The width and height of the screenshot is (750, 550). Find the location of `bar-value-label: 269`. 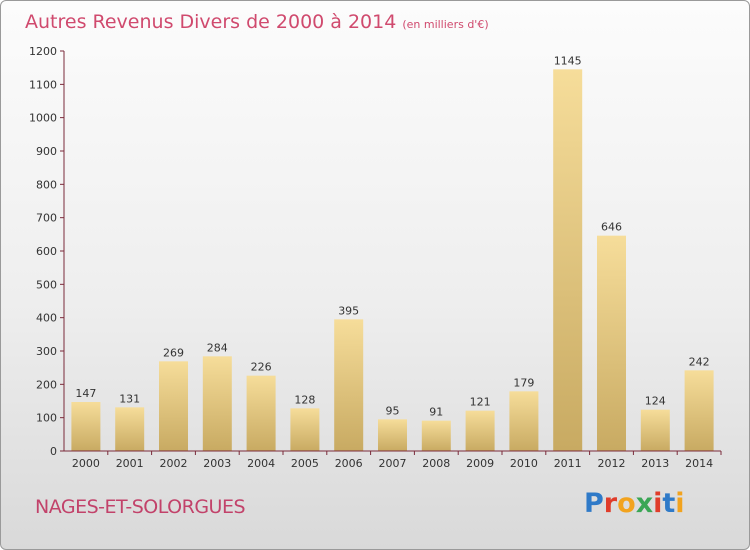

bar-value-label: 269 is located at coordinates (173, 352).